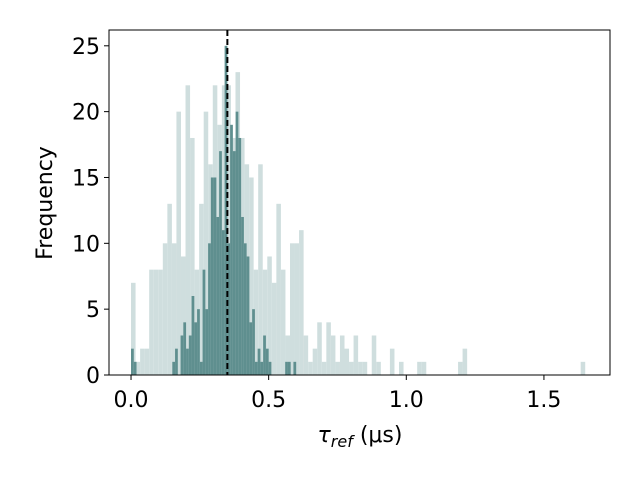 This screenshot has width=640, height=484. What do you see at coordinates (131, 400) in the screenshot?
I see `x-tick-label: 0.0` at bounding box center [131, 400].